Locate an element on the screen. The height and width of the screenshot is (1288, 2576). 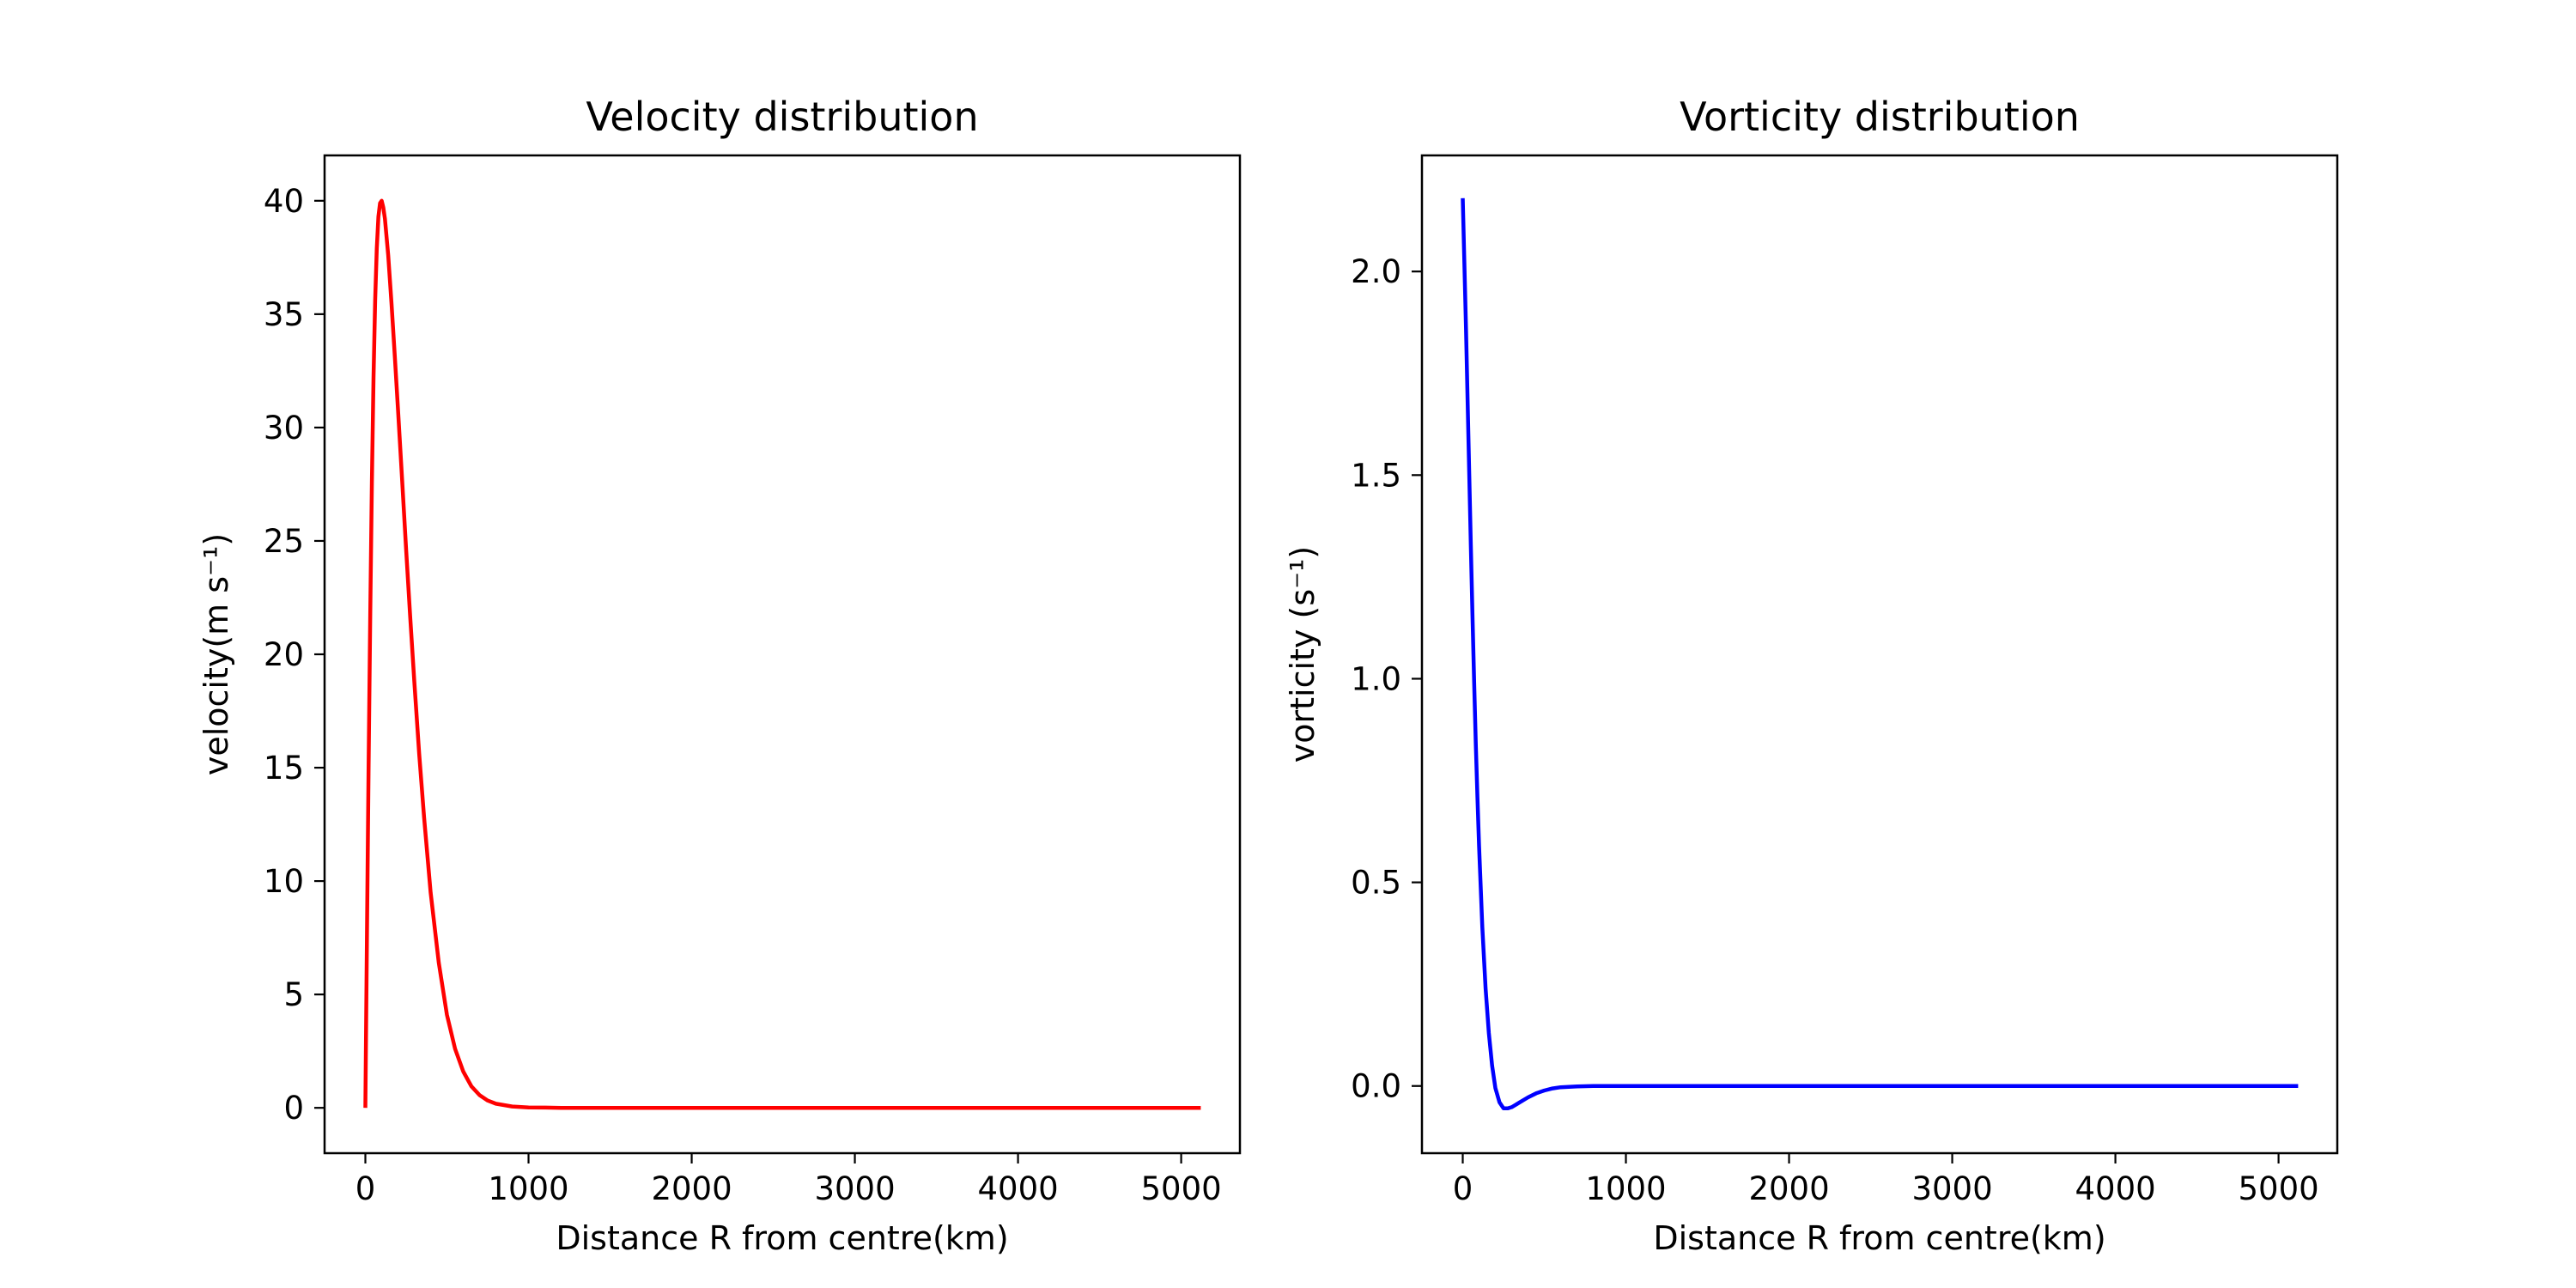
vorticity-chart-title: Vorticity distribution is located at coordinates (1880, 117).